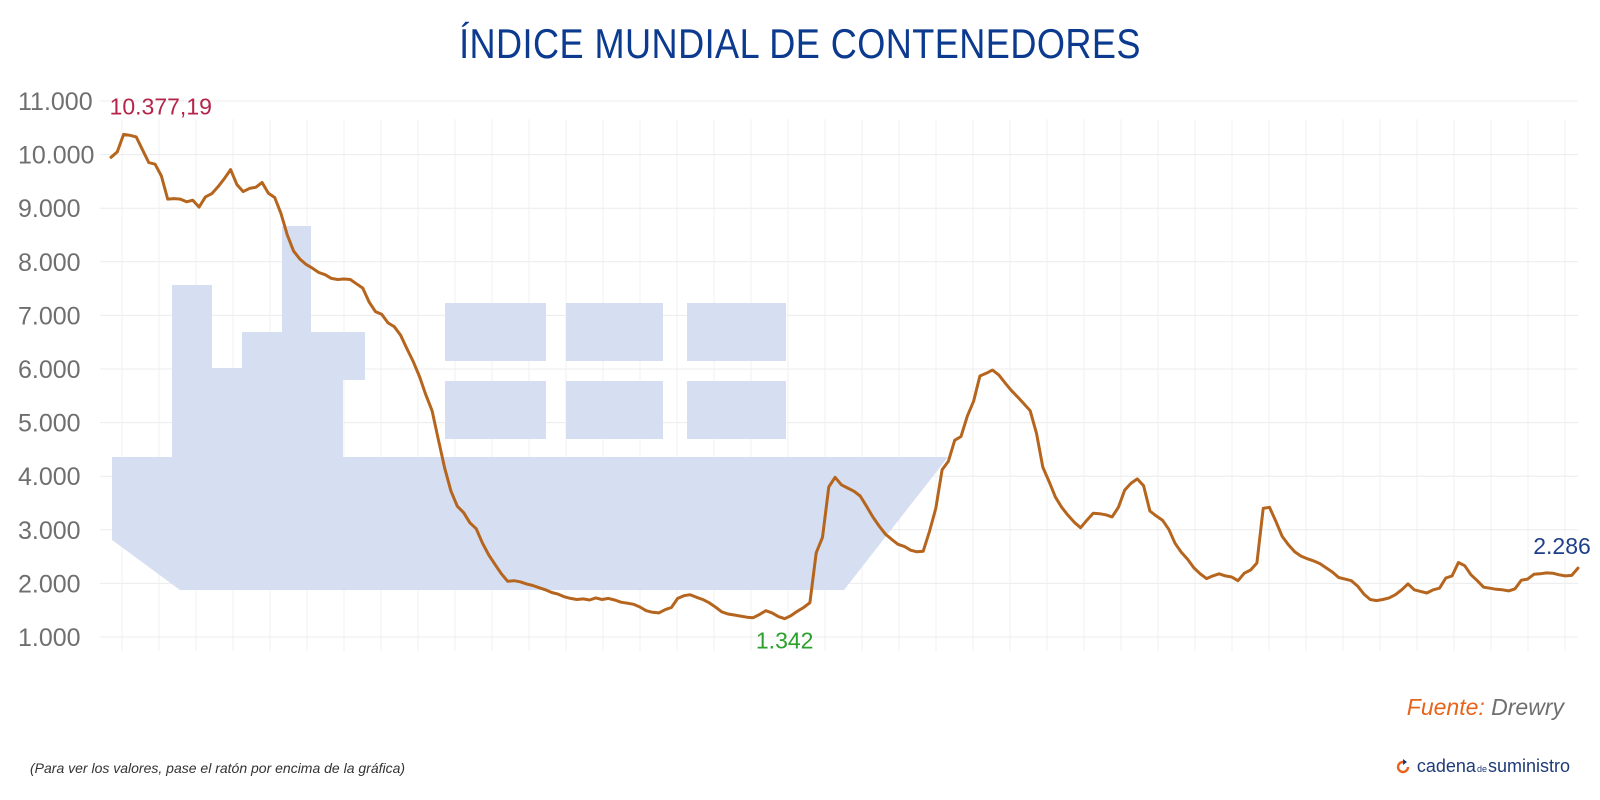 The height and width of the screenshot is (800, 1600). I want to click on refresh-arrow-icon, so click(1403, 765).